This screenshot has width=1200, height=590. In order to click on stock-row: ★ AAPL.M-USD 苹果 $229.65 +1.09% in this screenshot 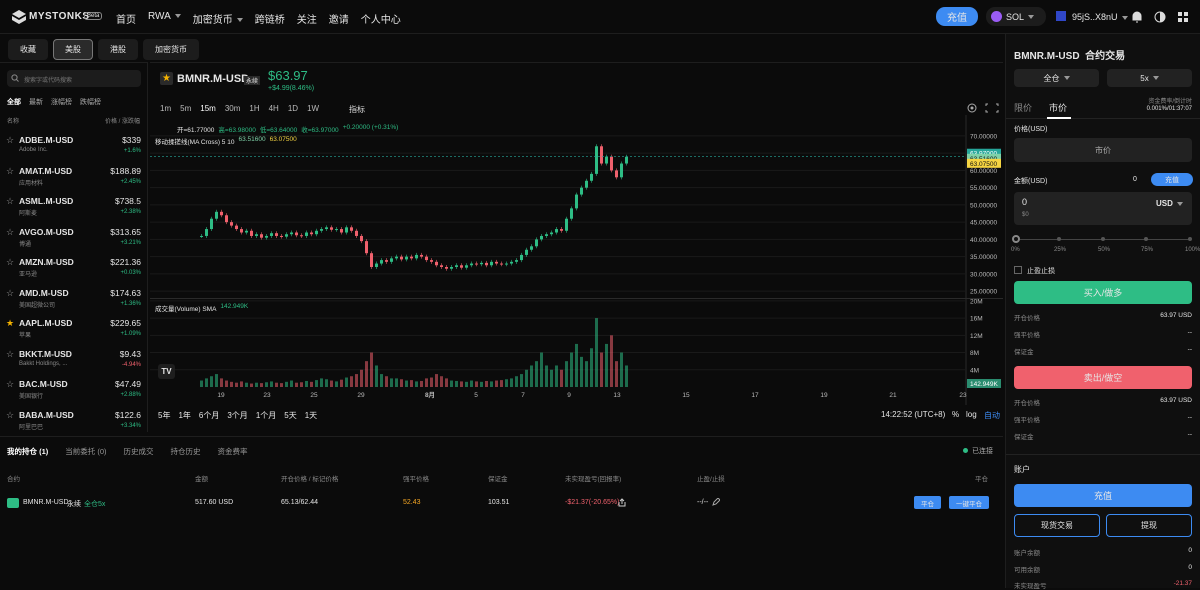, I will do `click(74, 330)`.